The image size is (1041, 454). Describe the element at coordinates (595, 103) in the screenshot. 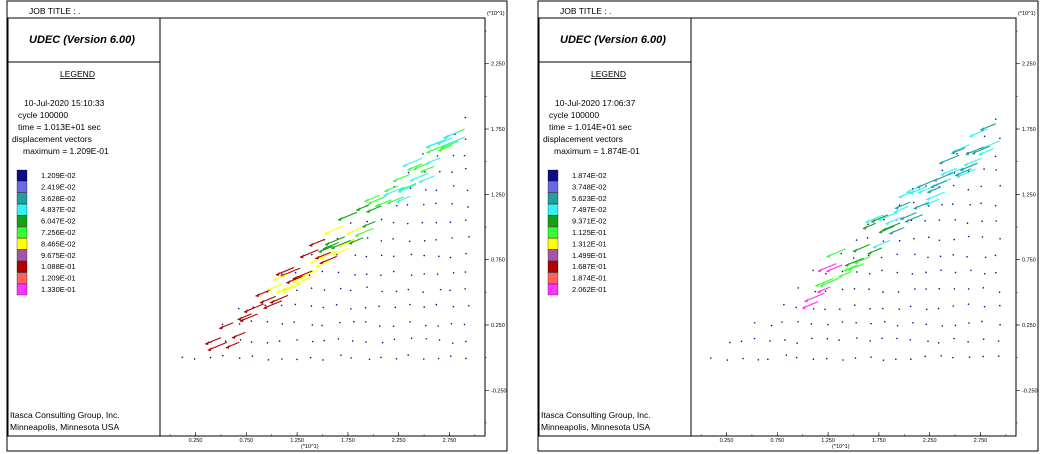

I see `plot-date: 10-Jul-2020 17:06:37` at that location.